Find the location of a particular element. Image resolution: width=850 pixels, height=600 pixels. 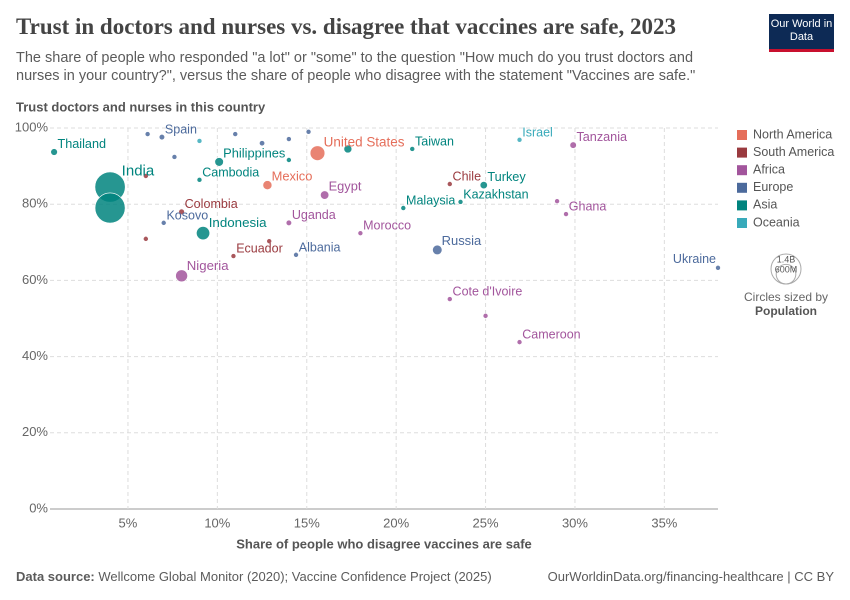

x-tick-label: 5% is located at coordinates (128, 522).